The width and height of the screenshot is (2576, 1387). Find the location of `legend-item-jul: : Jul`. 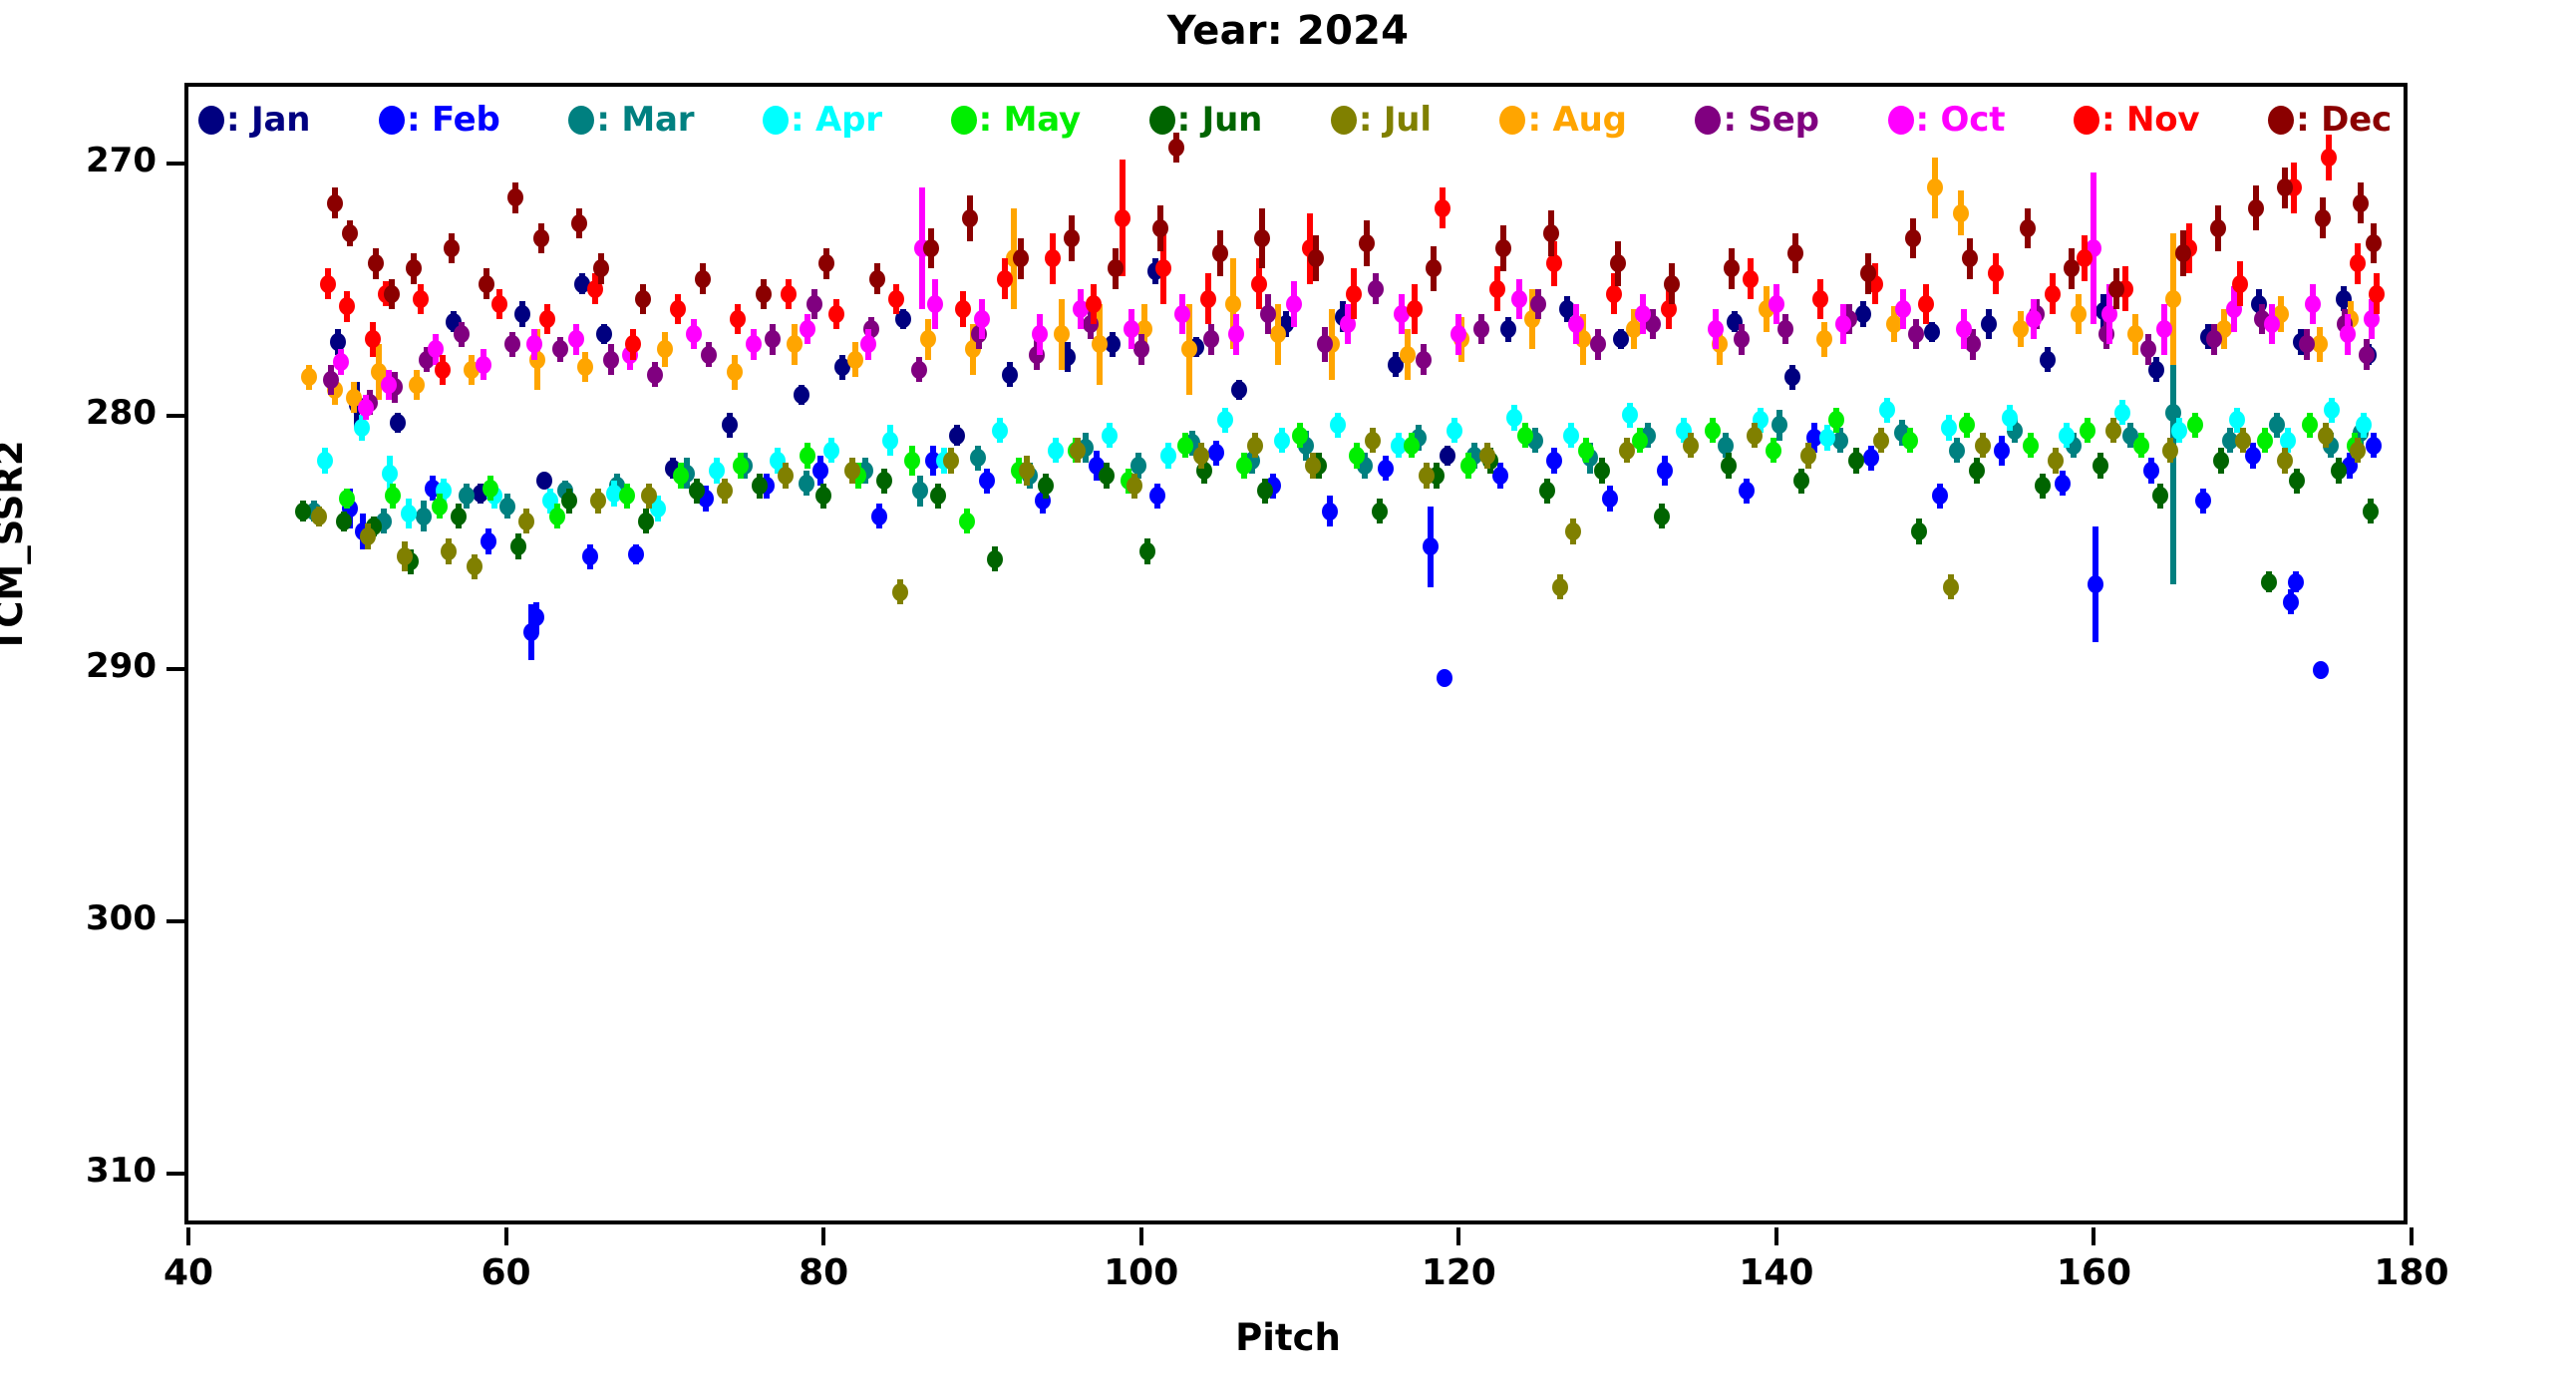

legend-item-jul: : Jul is located at coordinates (1381, 120).